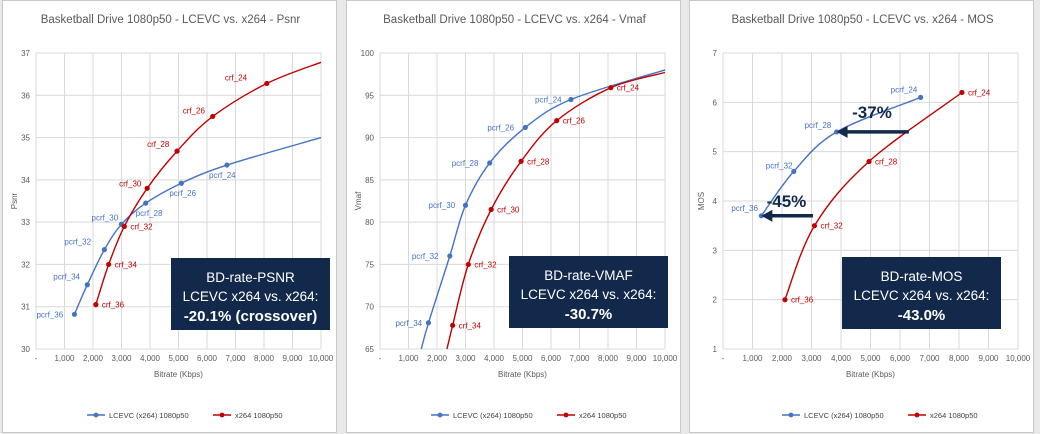 Image resolution: width=1040 pixels, height=434 pixels. What do you see at coordinates (442, 205) in the screenshot?
I see `data-point-label: pcrf_30` at bounding box center [442, 205].